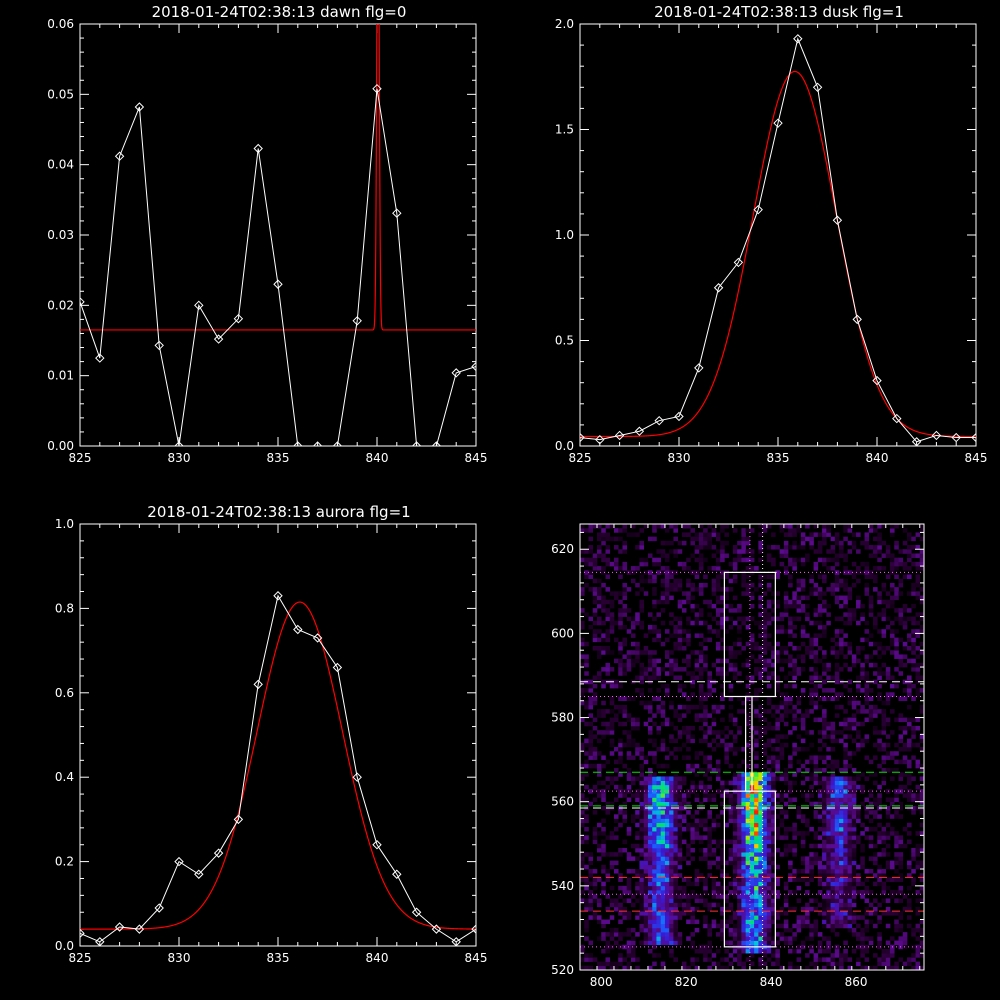  What do you see at coordinates (80, 958) in the screenshot?
I see `aurora-xtick-label: 825` at bounding box center [80, 958].